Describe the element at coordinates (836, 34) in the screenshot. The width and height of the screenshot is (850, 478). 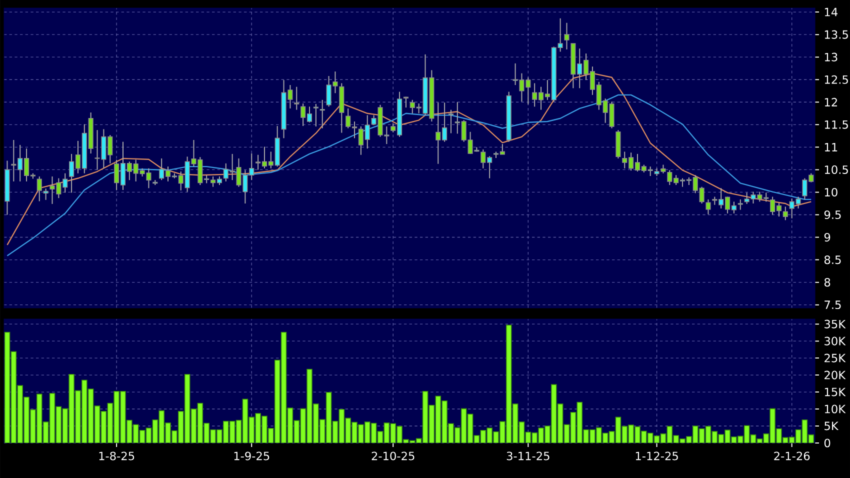
I see `y-tick-label: 13.5` at that location.